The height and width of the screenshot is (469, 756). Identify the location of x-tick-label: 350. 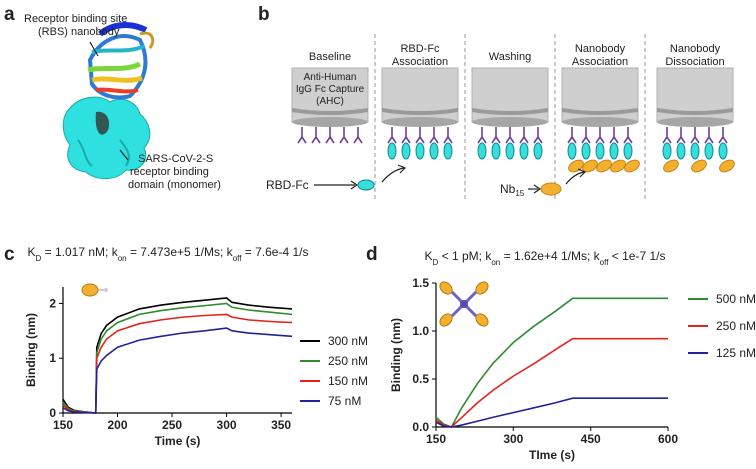
(281, 425).